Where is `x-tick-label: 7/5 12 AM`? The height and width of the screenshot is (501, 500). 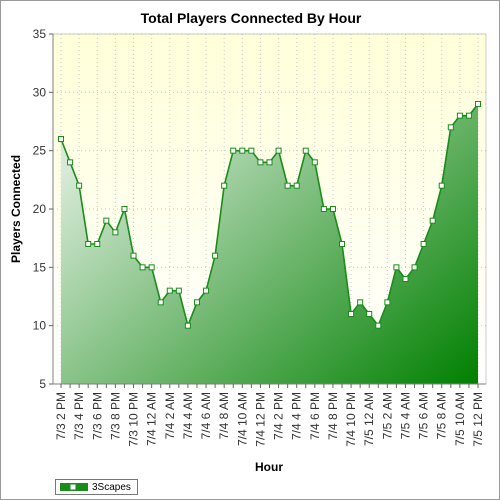
x-tick-label: 7/5 12 AM is located at coordinates (369, 419).